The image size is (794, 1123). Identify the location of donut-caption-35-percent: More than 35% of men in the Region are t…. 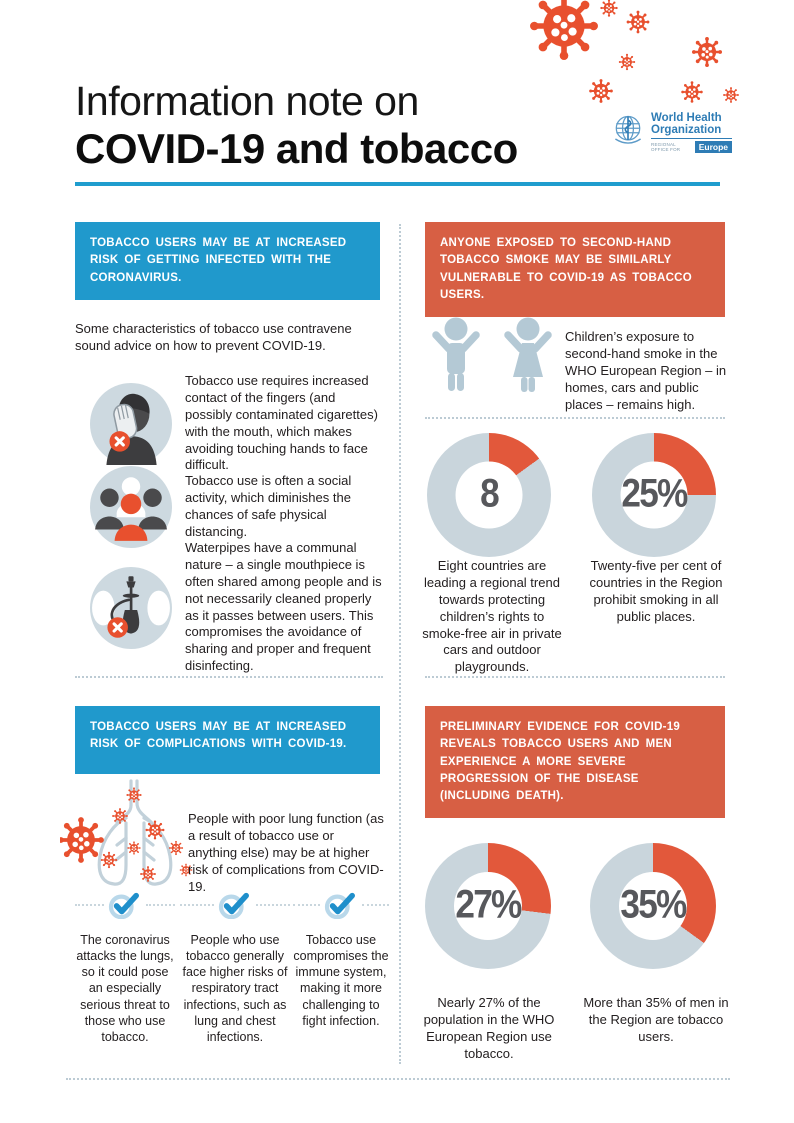
(656, 1019).